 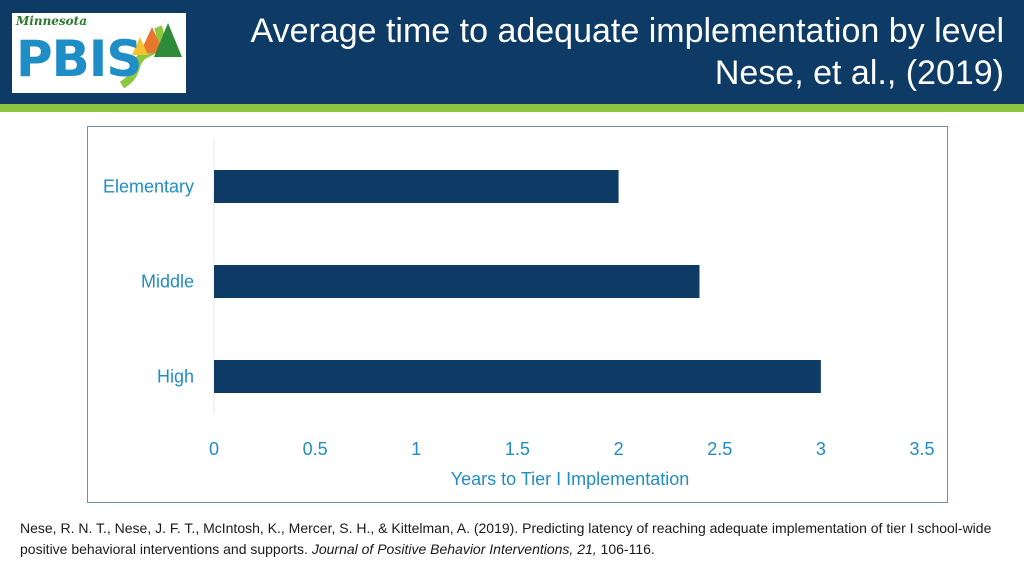 I want to click on x-tick-label: 2, so click(x=619, y=449).